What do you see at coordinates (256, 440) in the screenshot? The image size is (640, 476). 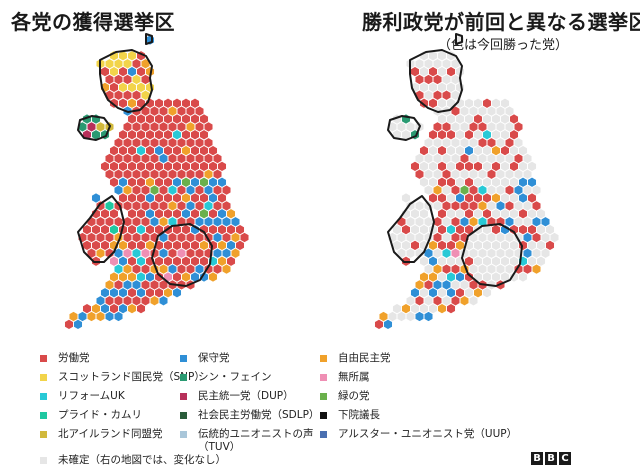 I see `legend-label: 伝統的ユニオニストの声（TUV）` at bounding box center [256, 440].